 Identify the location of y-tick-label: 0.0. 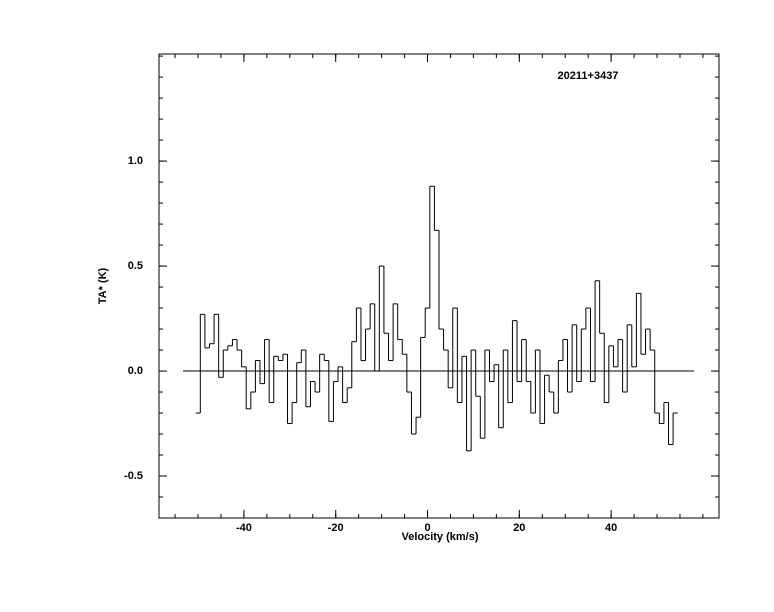
(135, 371).